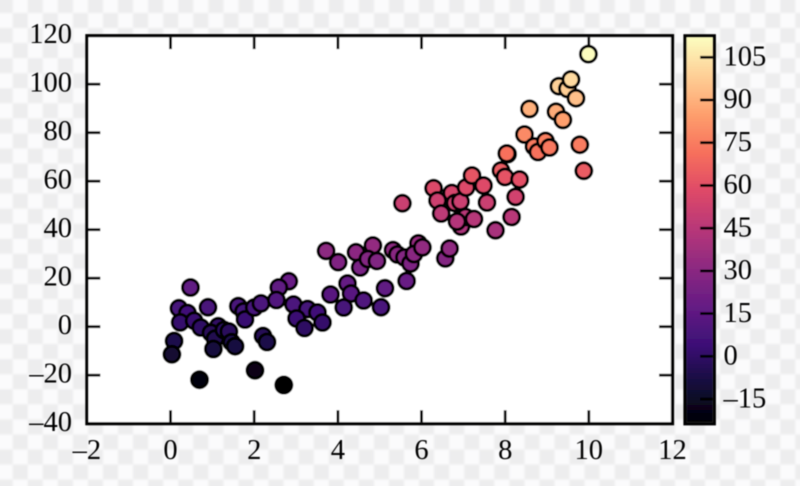 This screenshot has height=486, width=800. I want to click on svg-text: 20, so click(58, 276).